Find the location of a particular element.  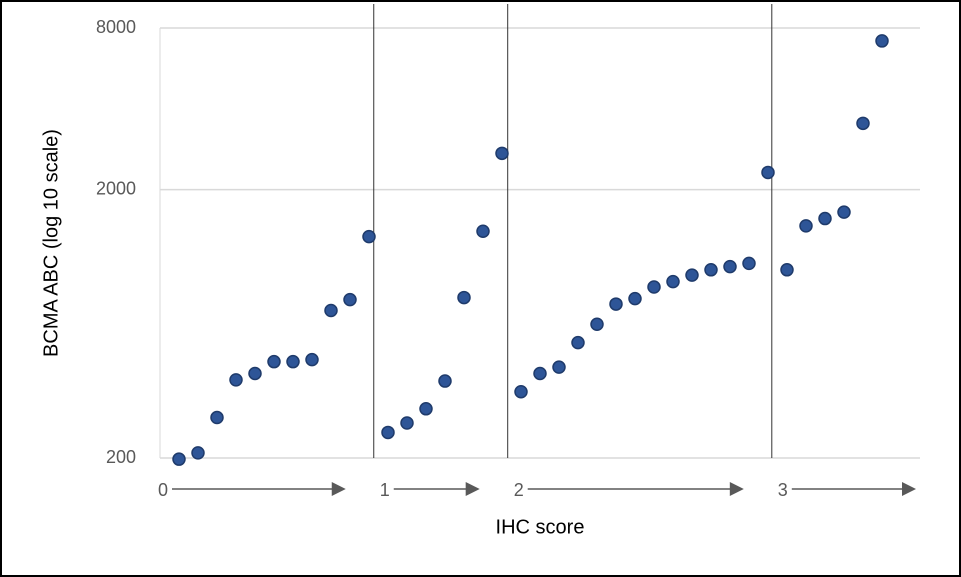

y-tick-label: 200 is located at coordinates (121, 457).